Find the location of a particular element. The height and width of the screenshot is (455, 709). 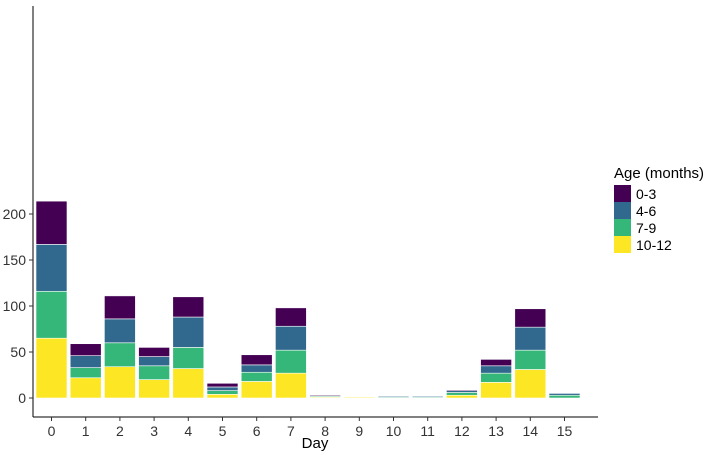

x-tick-label: 0 is located at coordinates (52, 431).